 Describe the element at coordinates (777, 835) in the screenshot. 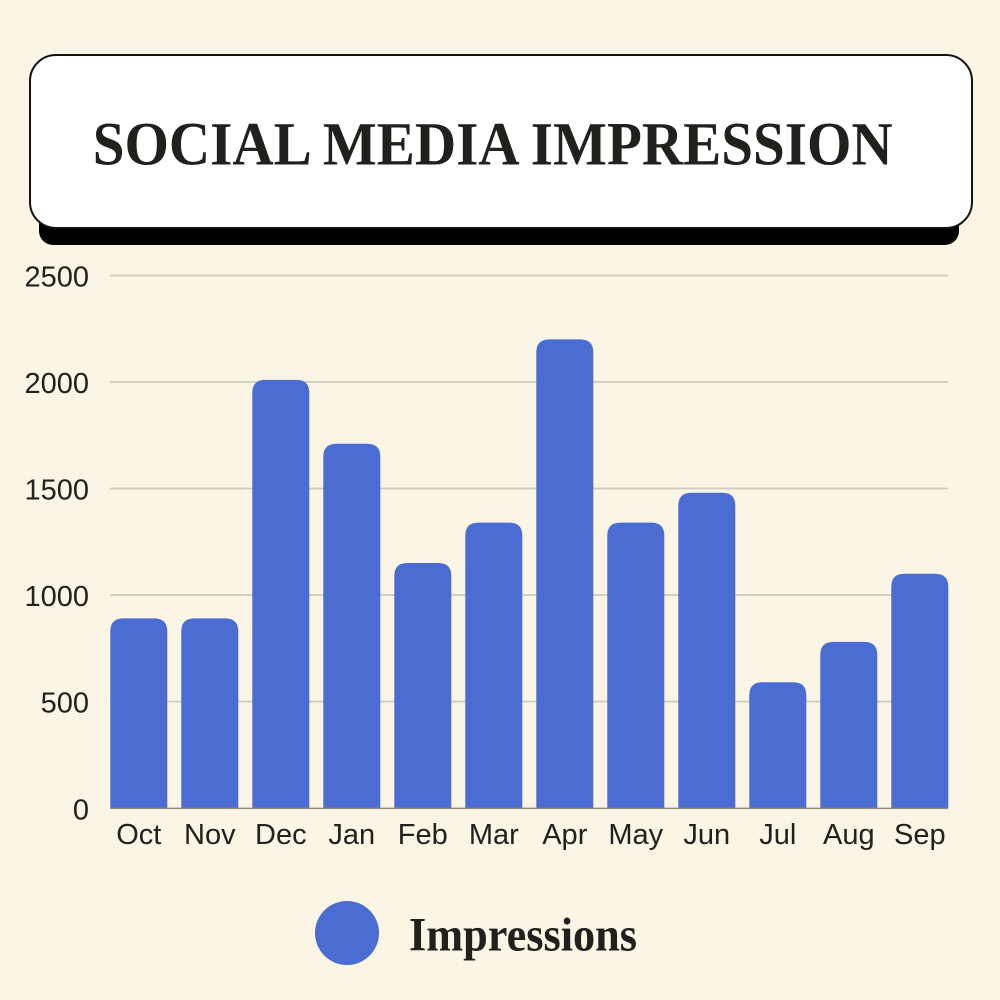

I see `svg-text: Jul` at that location.